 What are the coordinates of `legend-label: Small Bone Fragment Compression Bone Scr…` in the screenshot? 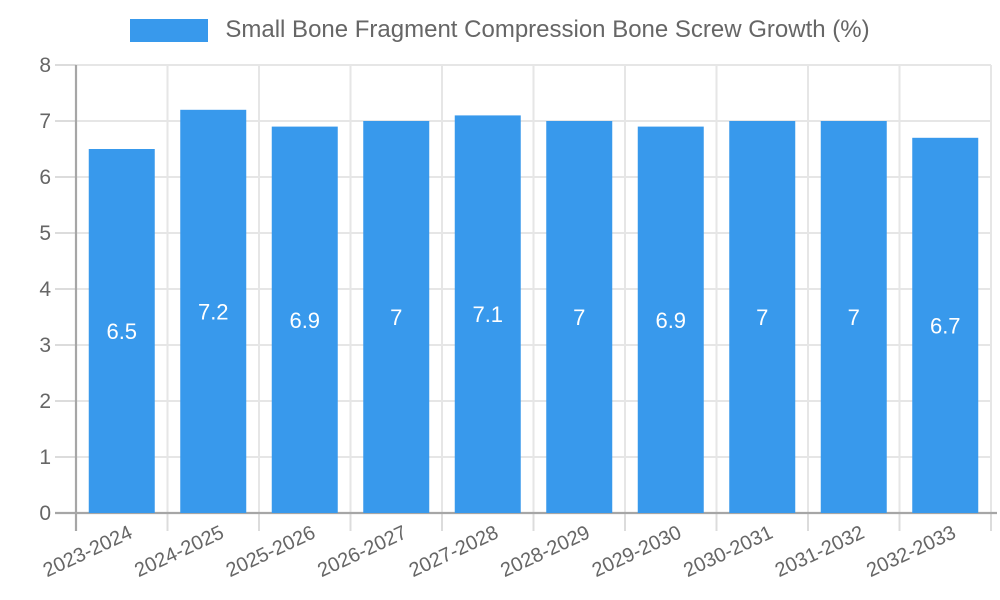 It's located at (547, 29).